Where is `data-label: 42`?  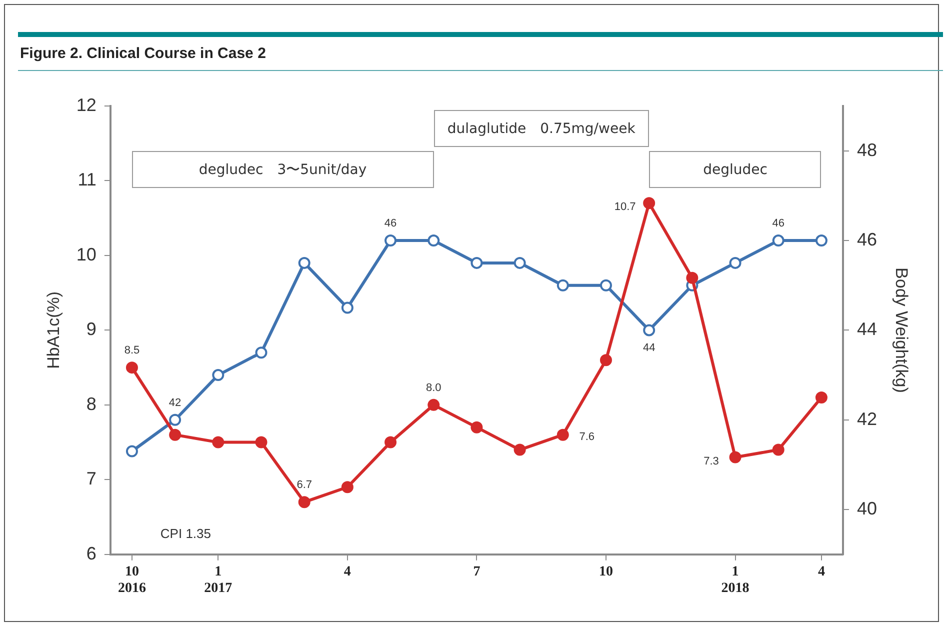
data-label: 42 is located at coordinates (175, 402).